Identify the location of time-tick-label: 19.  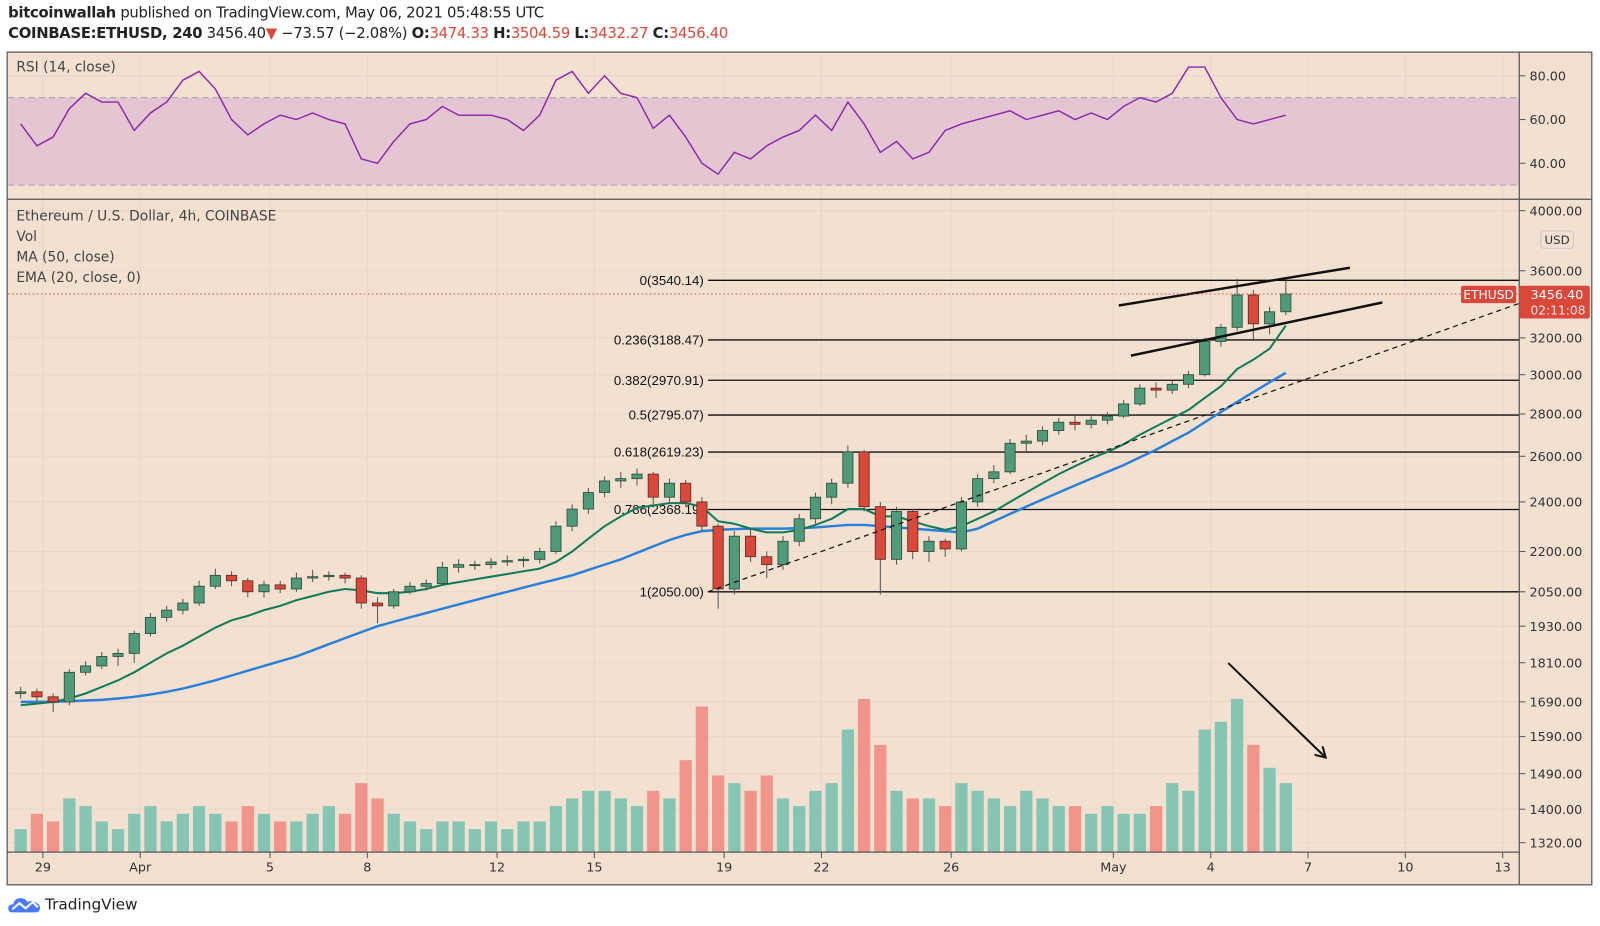
(724, 868).